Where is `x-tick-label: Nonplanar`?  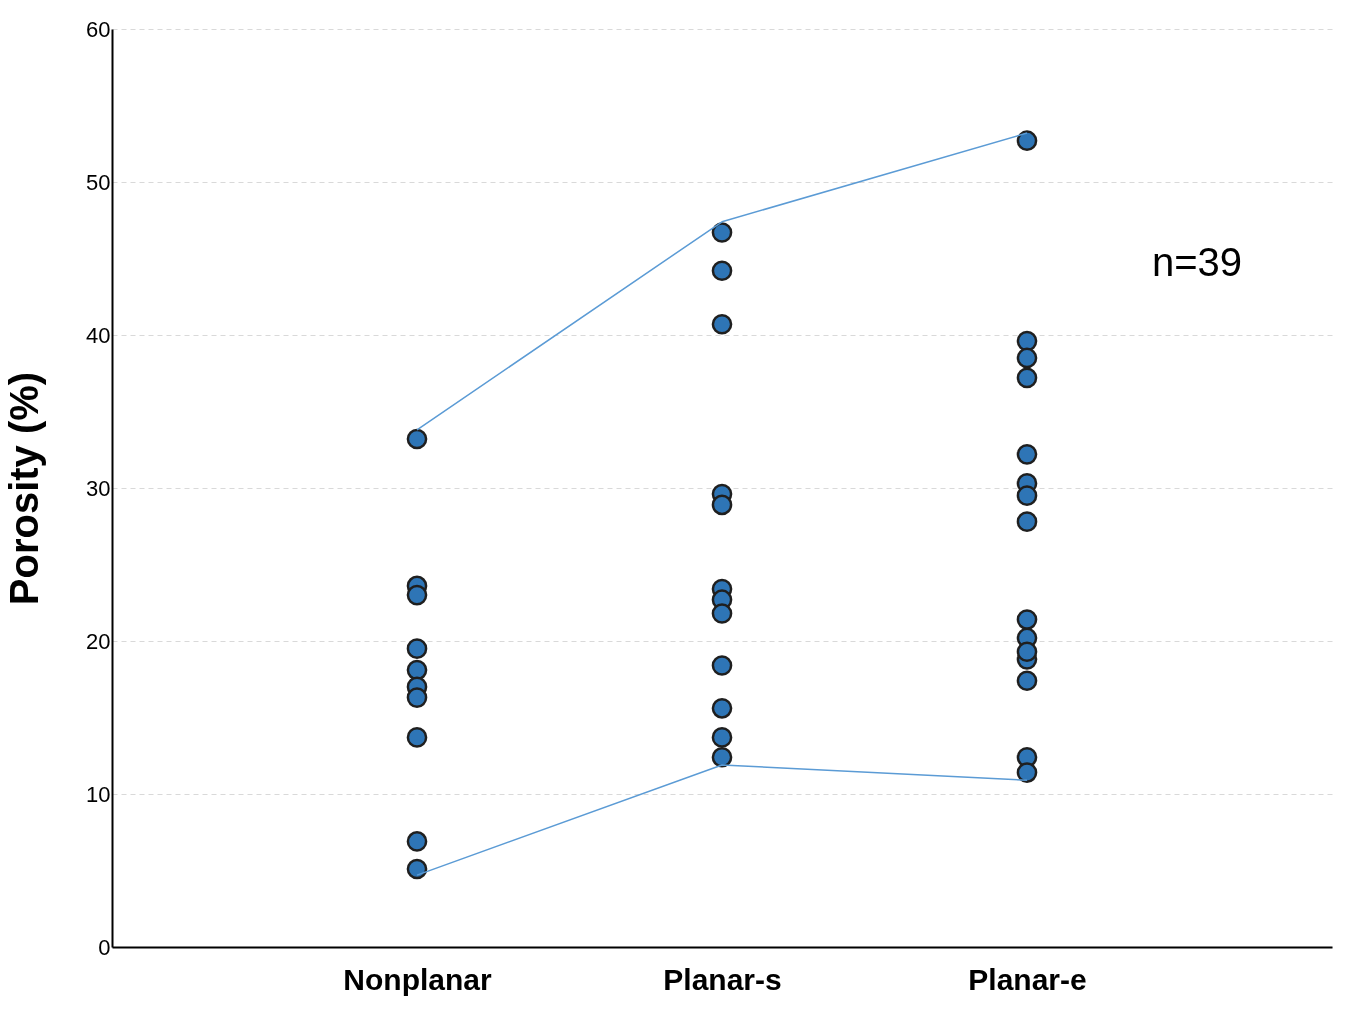
x-tick-label: Nonplanar is located at coordinates (417, 979).